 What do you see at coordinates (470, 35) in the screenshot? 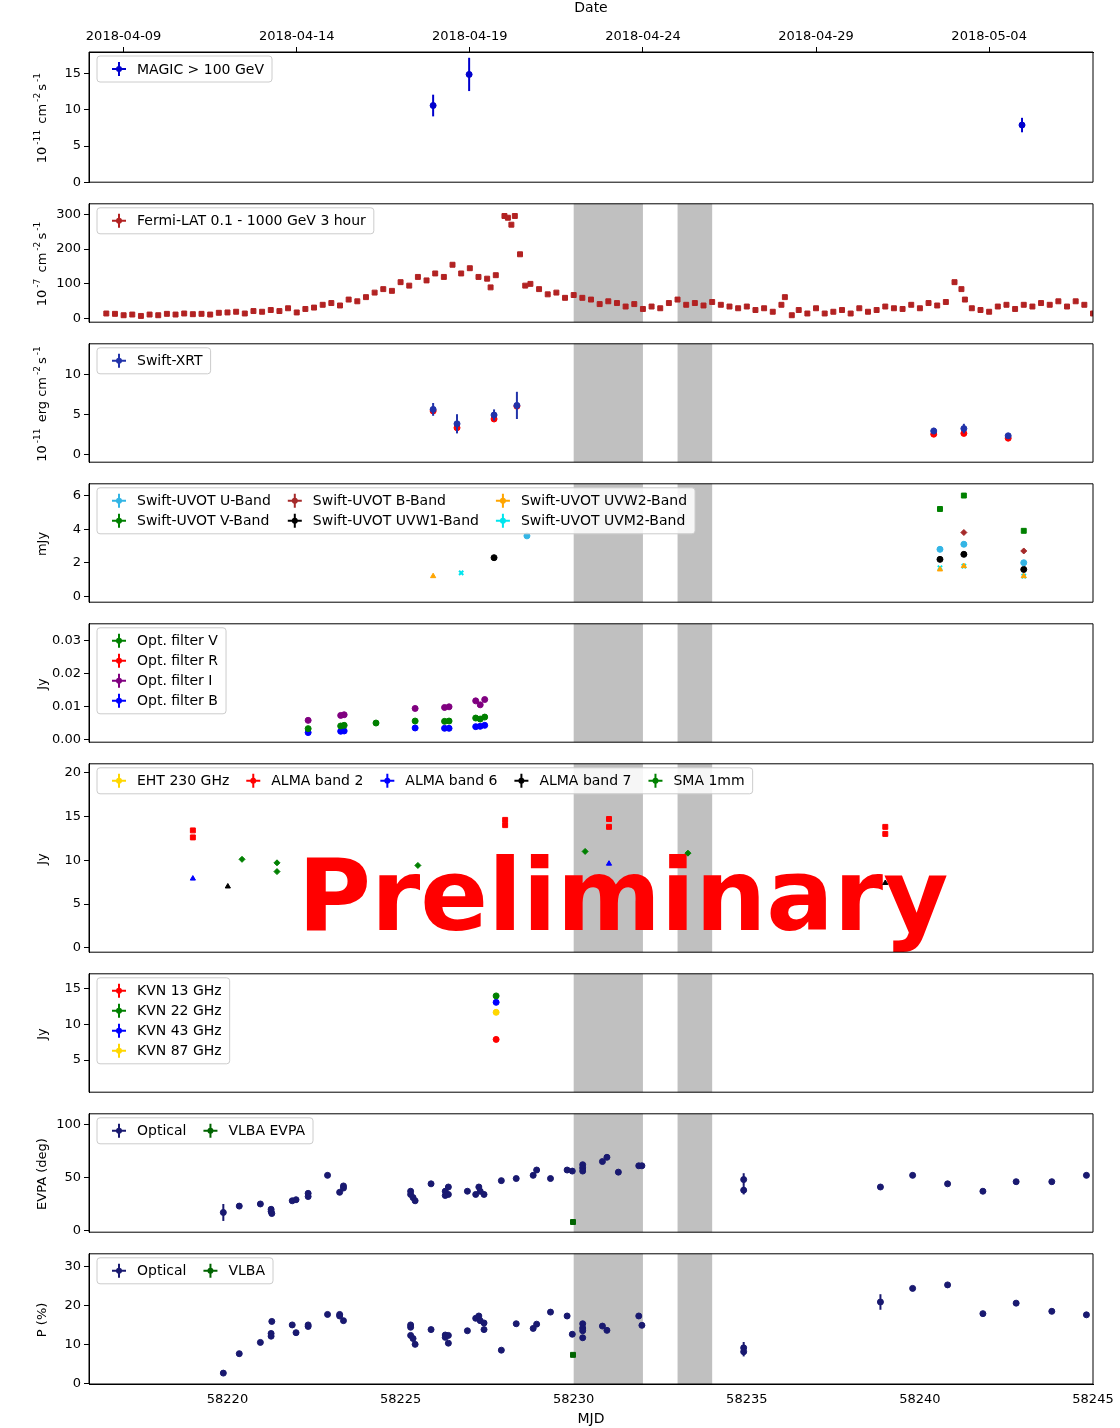
I see `x2-tick-label: 2018-04-19` at bounding box center [470, 35].